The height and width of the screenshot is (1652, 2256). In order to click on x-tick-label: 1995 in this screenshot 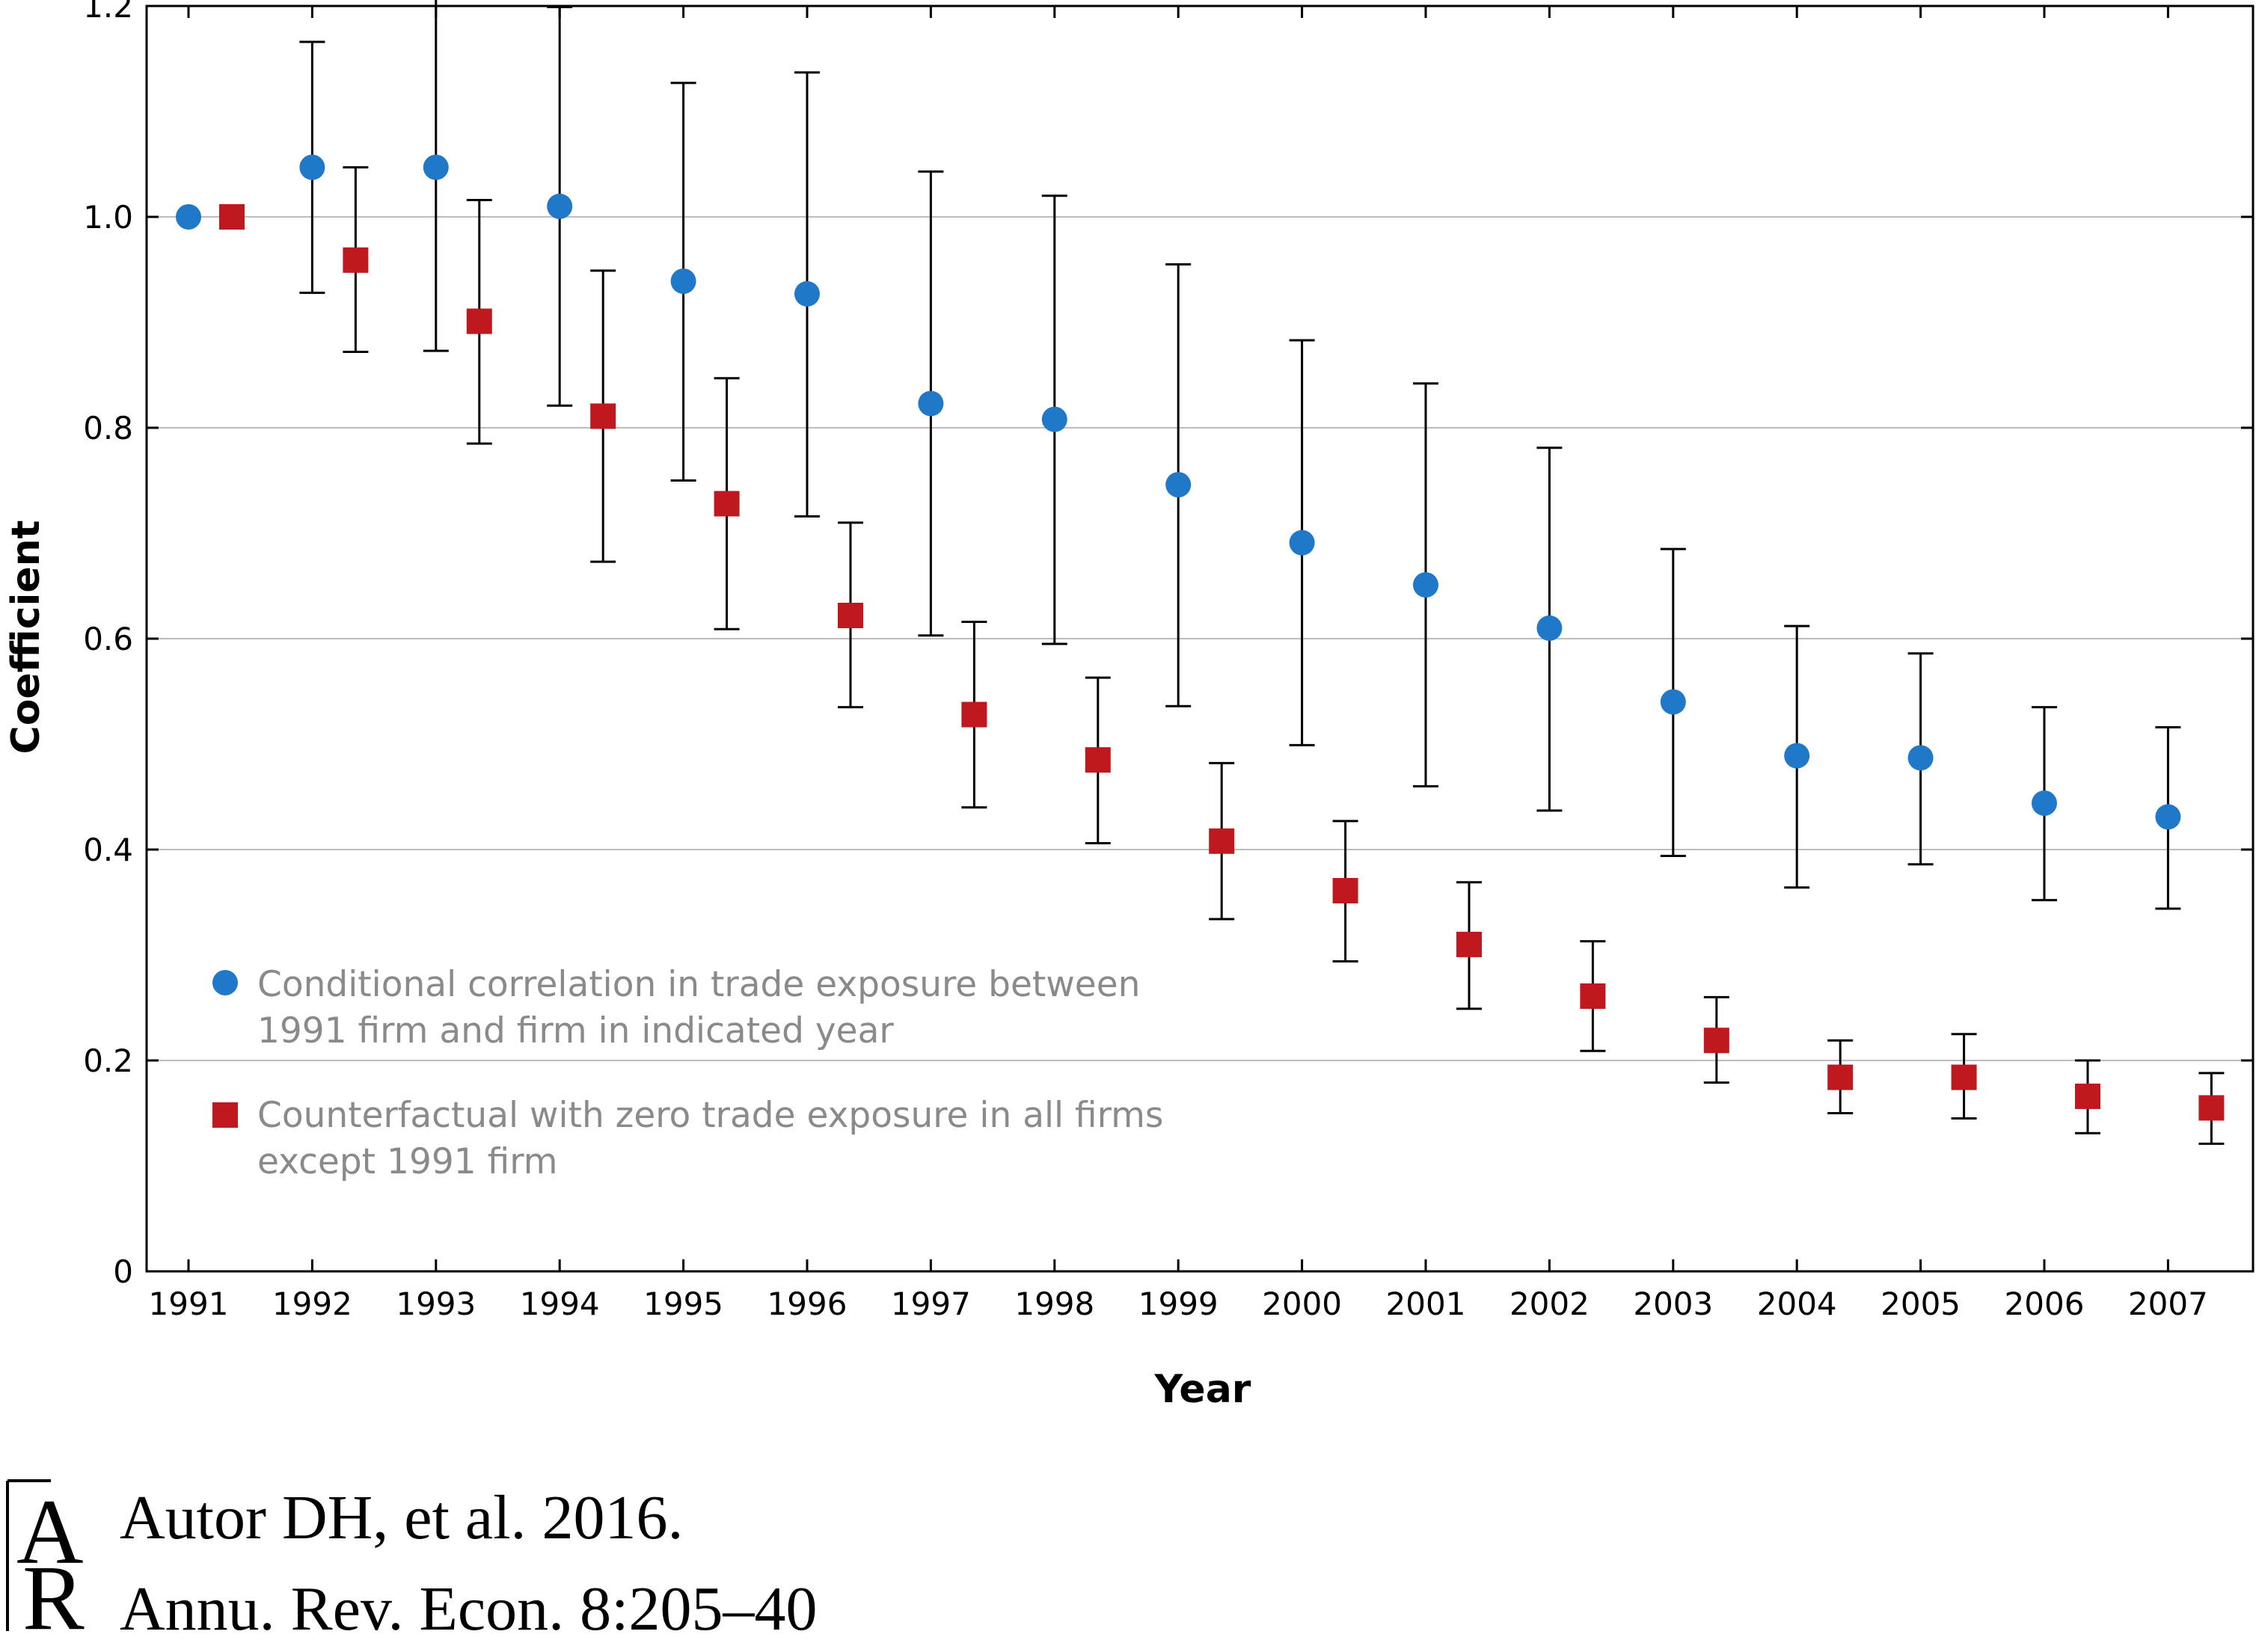, I will do `click(683, 1304)`.